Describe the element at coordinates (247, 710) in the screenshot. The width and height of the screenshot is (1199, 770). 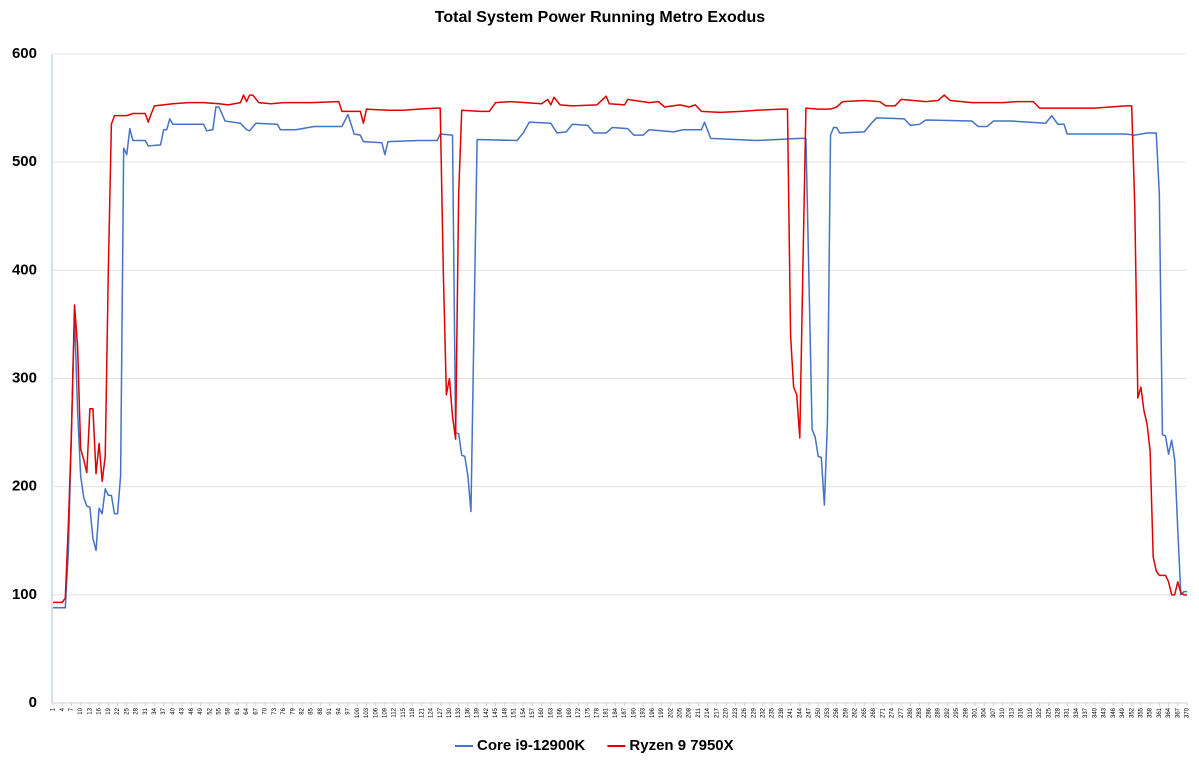
I see `x-tick-label: 64` at that location.